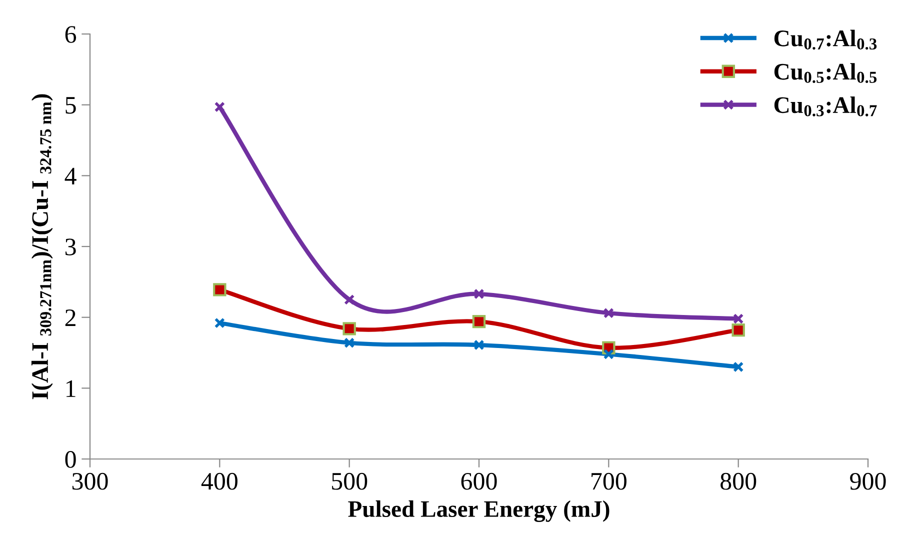 This screenshot has height=533, width=903. I want to click on x-tick-label: 800, so click(738, 481).